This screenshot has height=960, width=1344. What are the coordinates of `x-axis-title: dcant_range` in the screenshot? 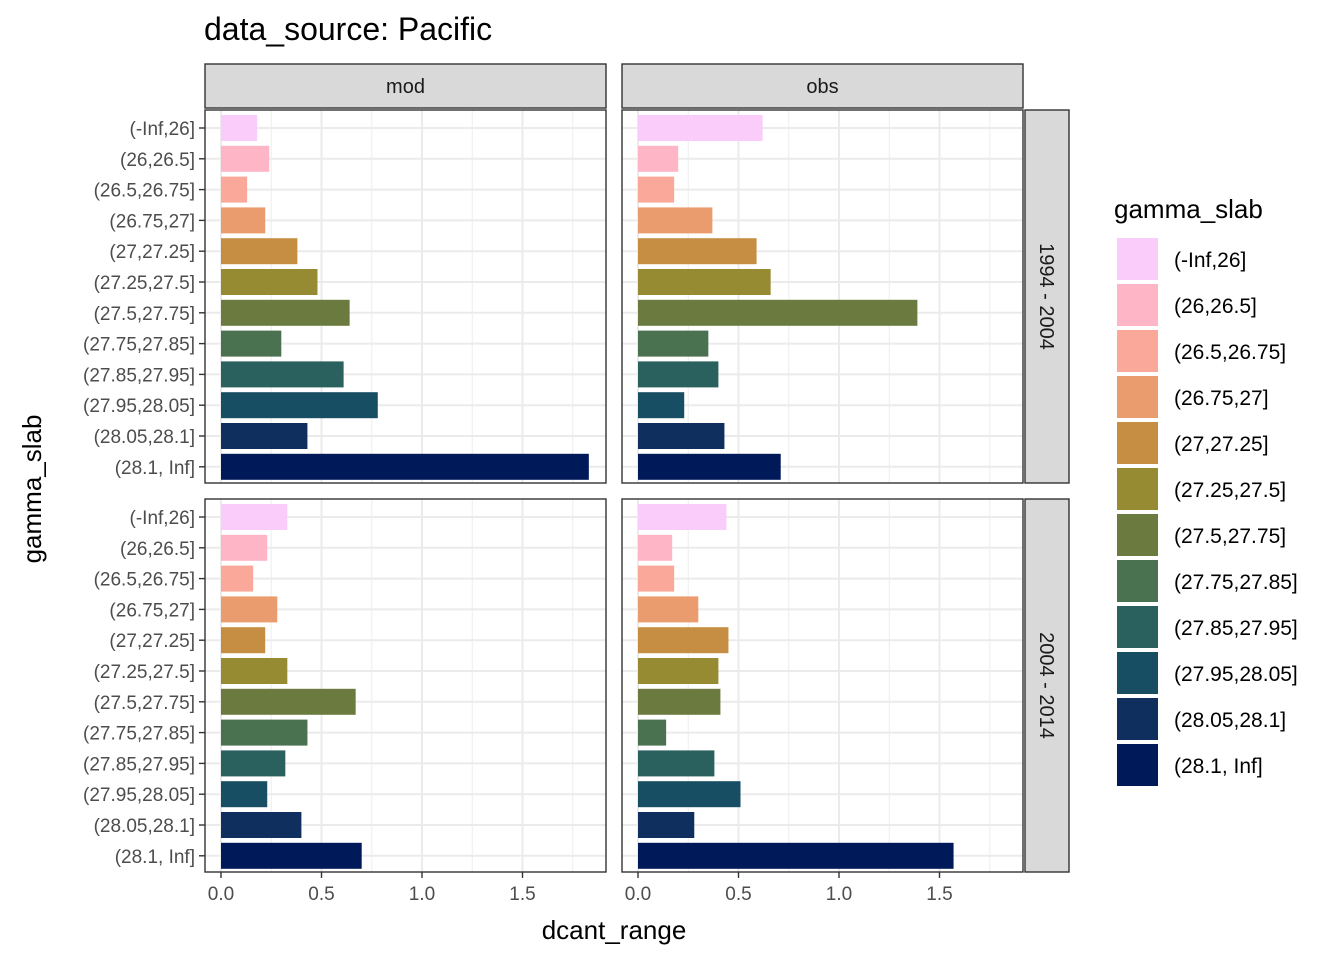 It's located at (614, 930).